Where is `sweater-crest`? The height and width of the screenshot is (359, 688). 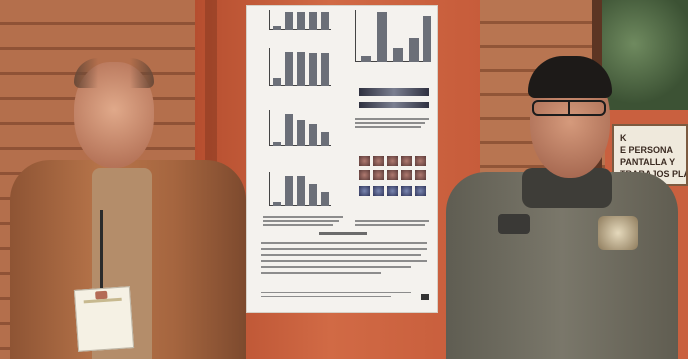 sweater-crest is located at coordinates (618, 233).